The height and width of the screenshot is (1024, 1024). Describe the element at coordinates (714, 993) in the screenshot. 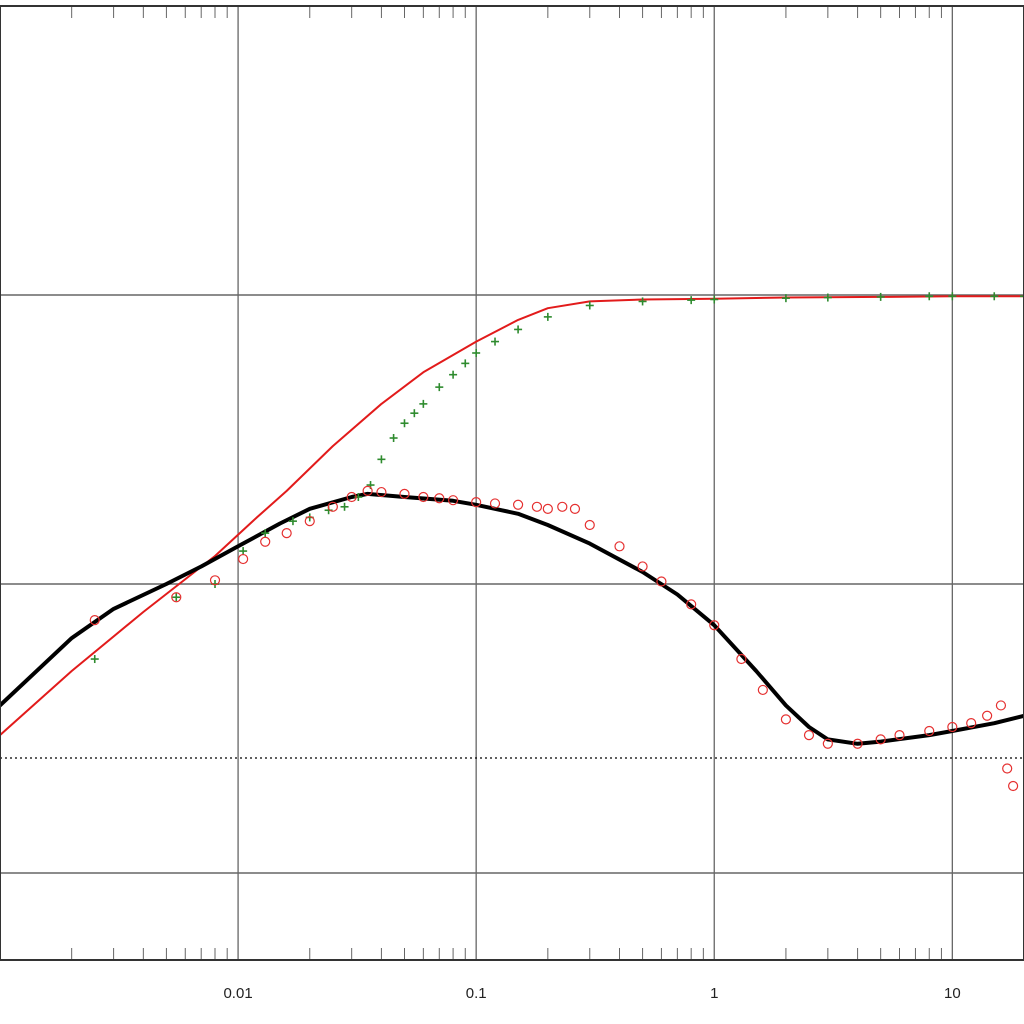

I see `x-tick-label: 1` at that location.